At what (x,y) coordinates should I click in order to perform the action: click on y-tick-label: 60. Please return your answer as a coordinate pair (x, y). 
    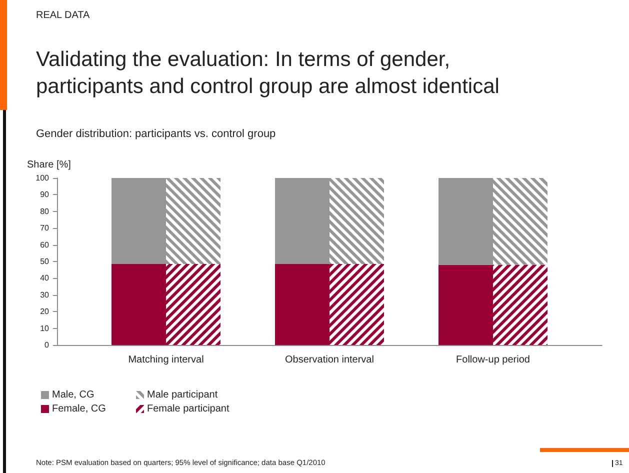
    Looking at the image, I should click on (45, 245).